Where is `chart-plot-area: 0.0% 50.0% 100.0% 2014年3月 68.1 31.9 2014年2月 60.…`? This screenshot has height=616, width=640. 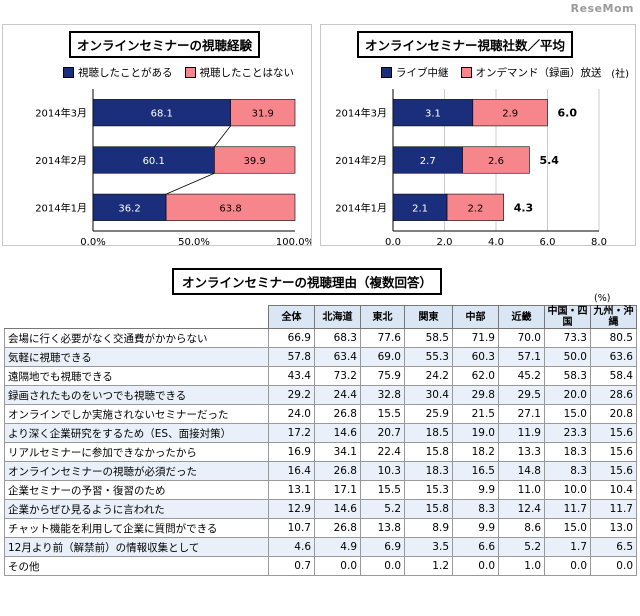 chart-plot-area: 0.0% 50.0% 100.0% 2014年3月 68.1 31.9 2014年2月 60.… is located at coordinates (173, 168).